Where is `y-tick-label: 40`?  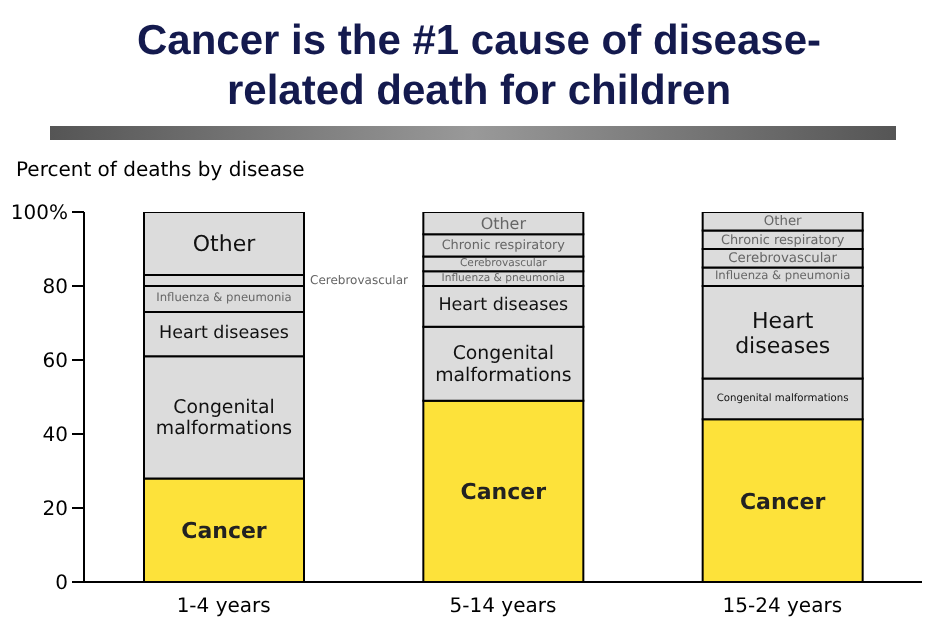
y-tick-label: 40 is located at coordinates (55, 436).